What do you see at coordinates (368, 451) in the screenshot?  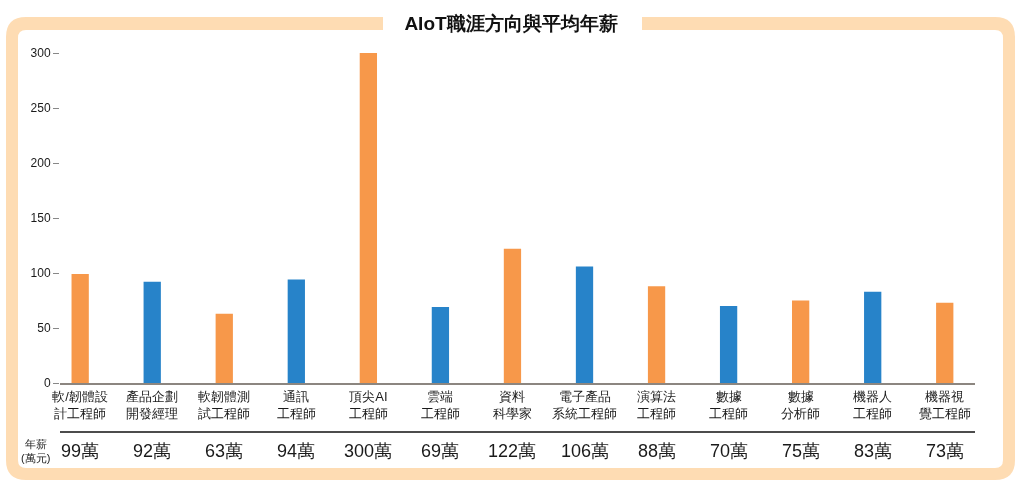 I see `data-label: 300萬` at bounding box center [368, 451].